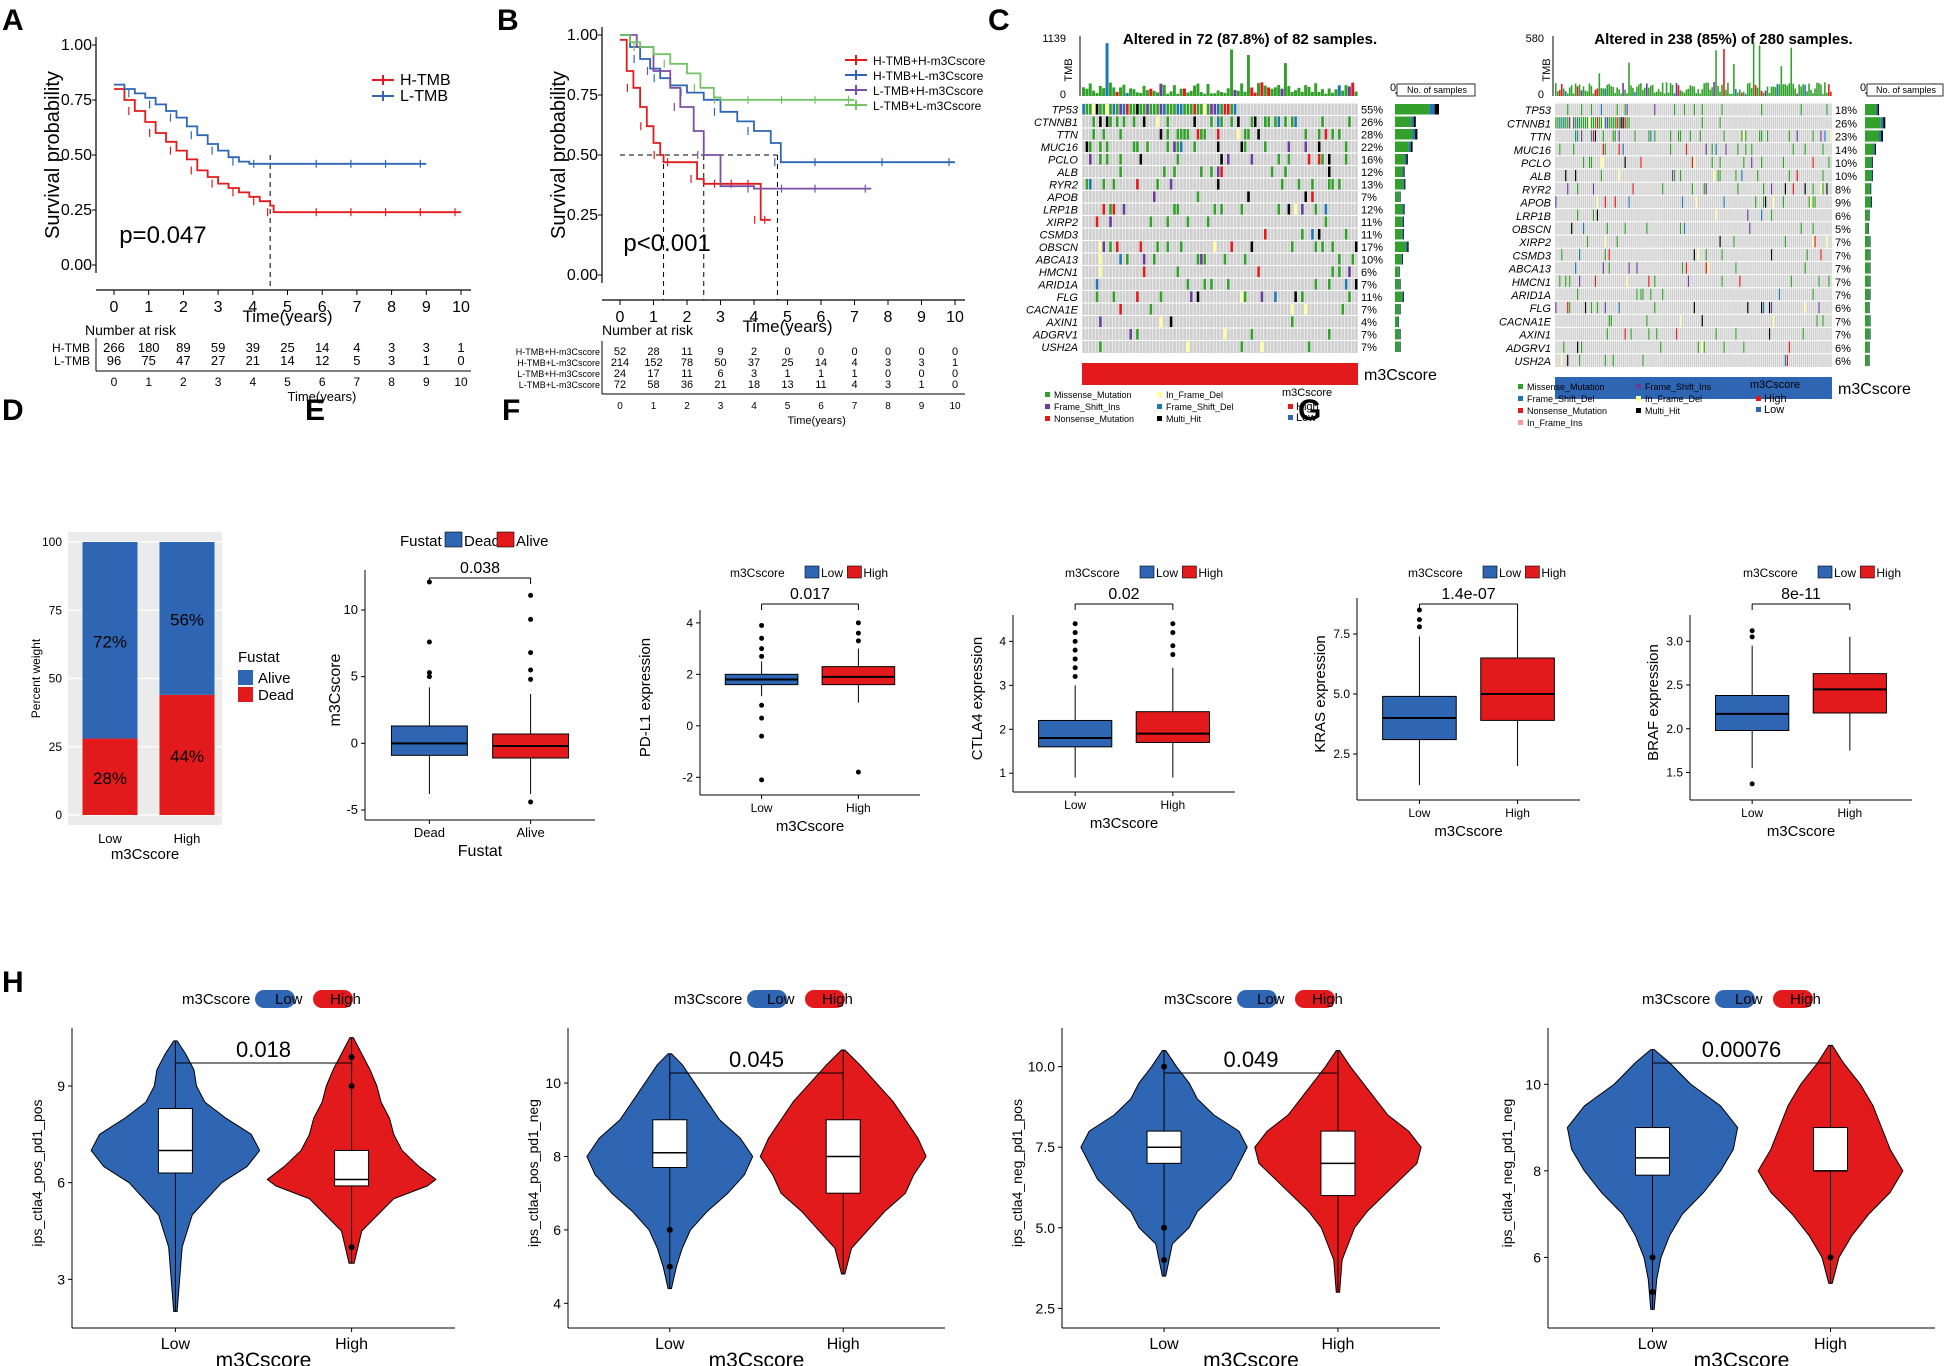  Describe the element at coordinates (754, 385) in the screenshot. I see `risk-value: 18` at that location.